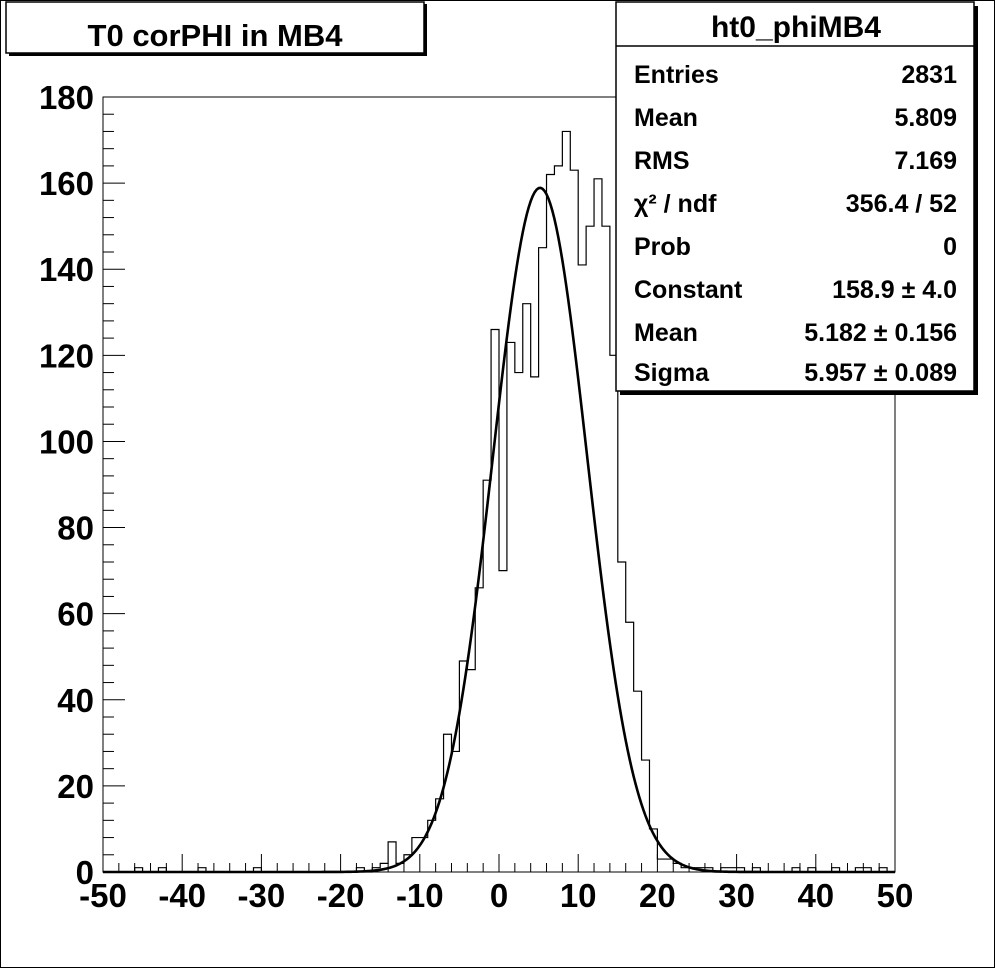  I want to click on x-tick-label: 30, so click(736, 895).